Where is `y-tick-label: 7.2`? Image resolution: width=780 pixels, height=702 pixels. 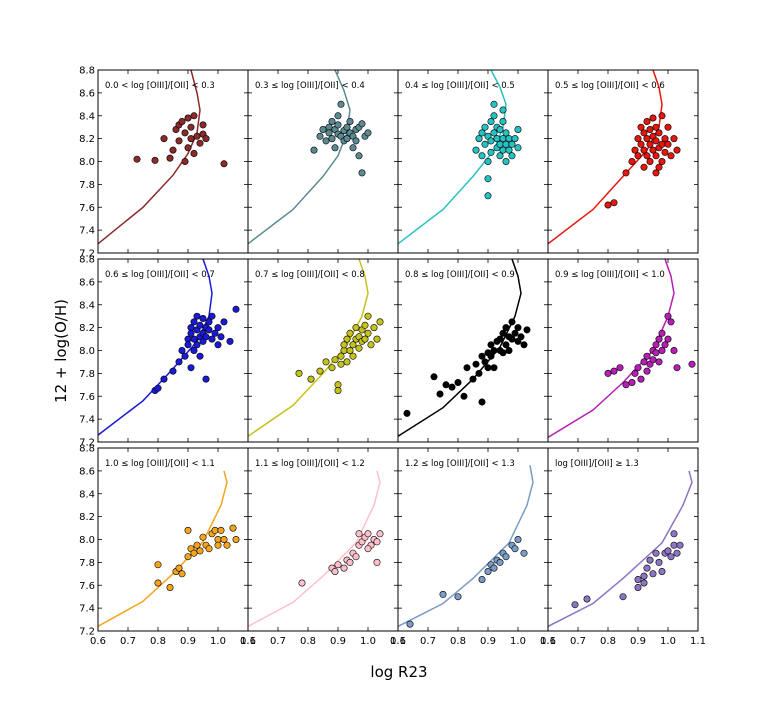
y-tick-label: 7.2 is located at coordinates (87, 632).